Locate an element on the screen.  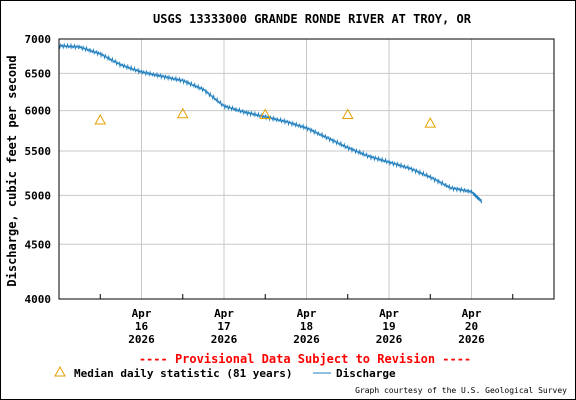
y-tick-label: 6500 is located at coordinates (38, 73).